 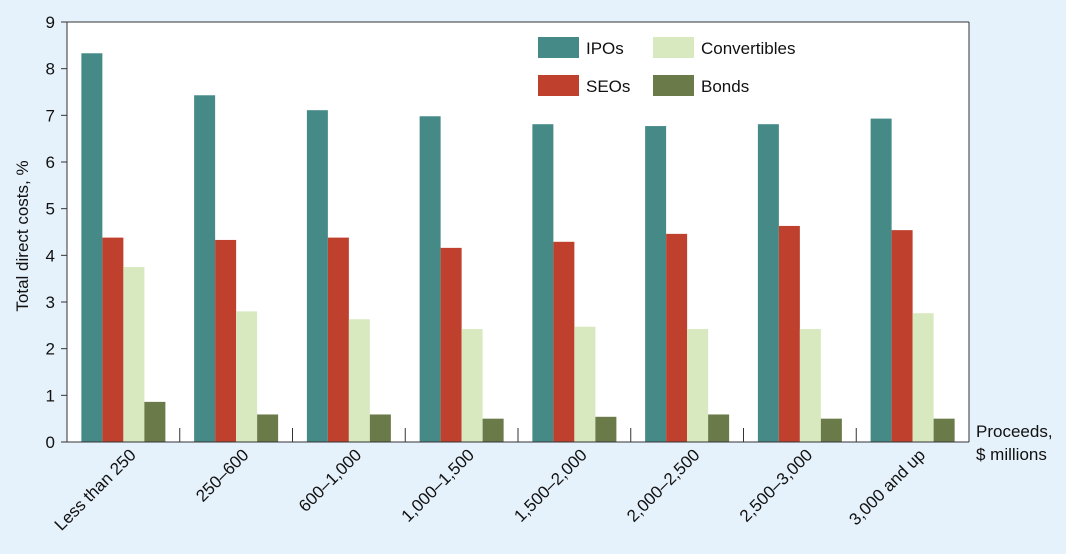 What do you see at coordinates (550, 485) in the screenshot?
I see `x-tick-label: 1,500–2,000` at bounding box center [550, 485].